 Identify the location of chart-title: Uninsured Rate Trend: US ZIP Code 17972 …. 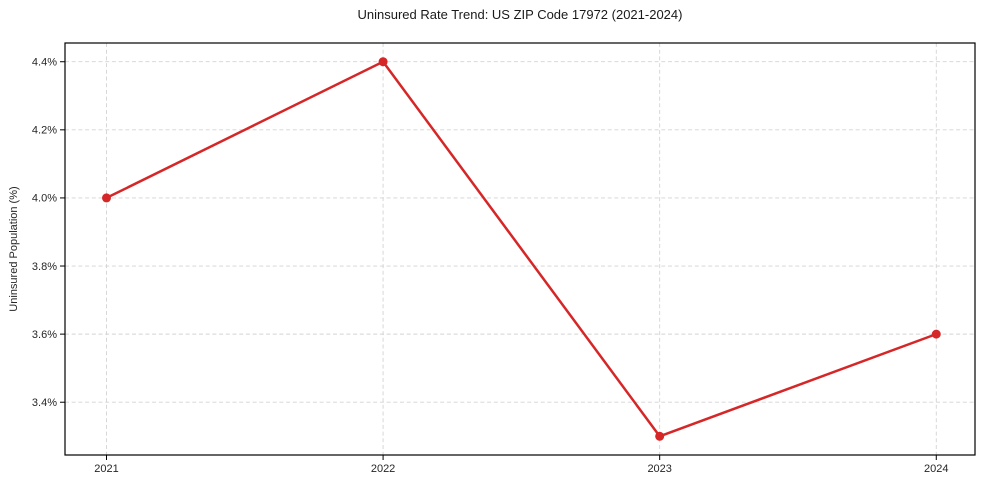
(520, 14).